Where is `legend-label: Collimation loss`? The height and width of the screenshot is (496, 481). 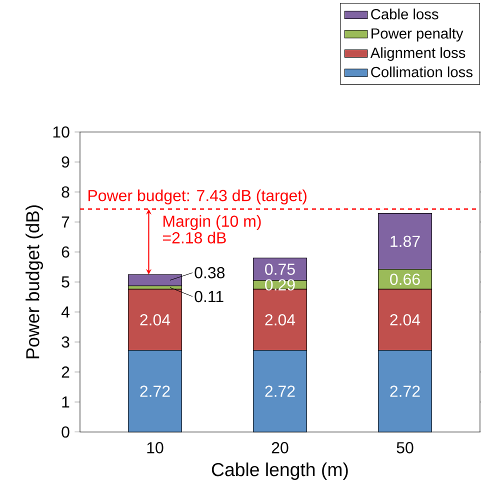 legend-label: Collimation loss is located at coordinates (421, 72).